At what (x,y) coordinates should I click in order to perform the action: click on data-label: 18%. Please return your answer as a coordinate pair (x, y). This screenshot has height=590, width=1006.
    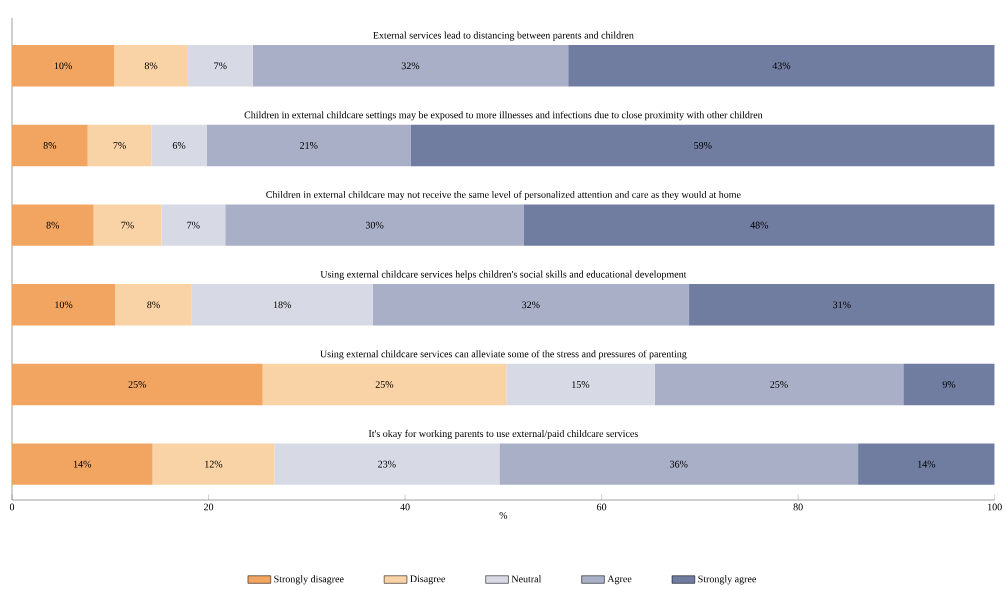
    Looking at the image, I should click on (282, 305).